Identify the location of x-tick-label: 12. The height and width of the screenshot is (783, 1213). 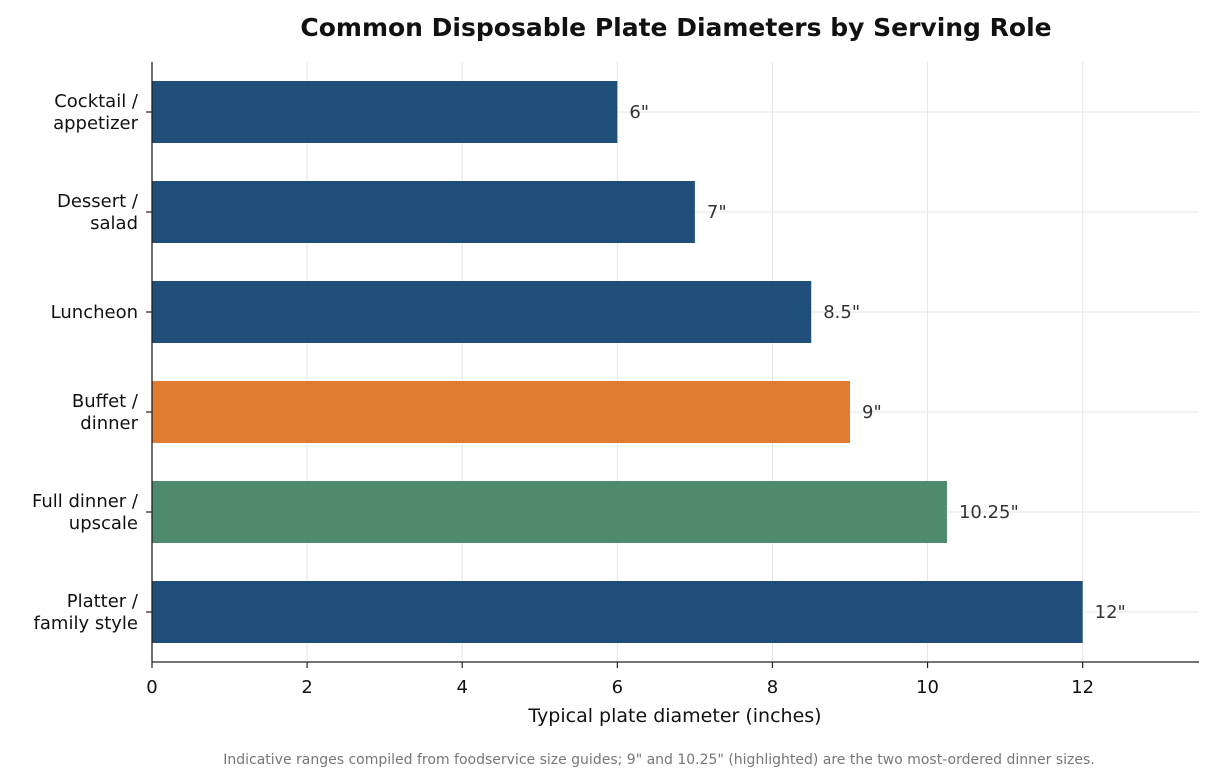
(1082, 687).